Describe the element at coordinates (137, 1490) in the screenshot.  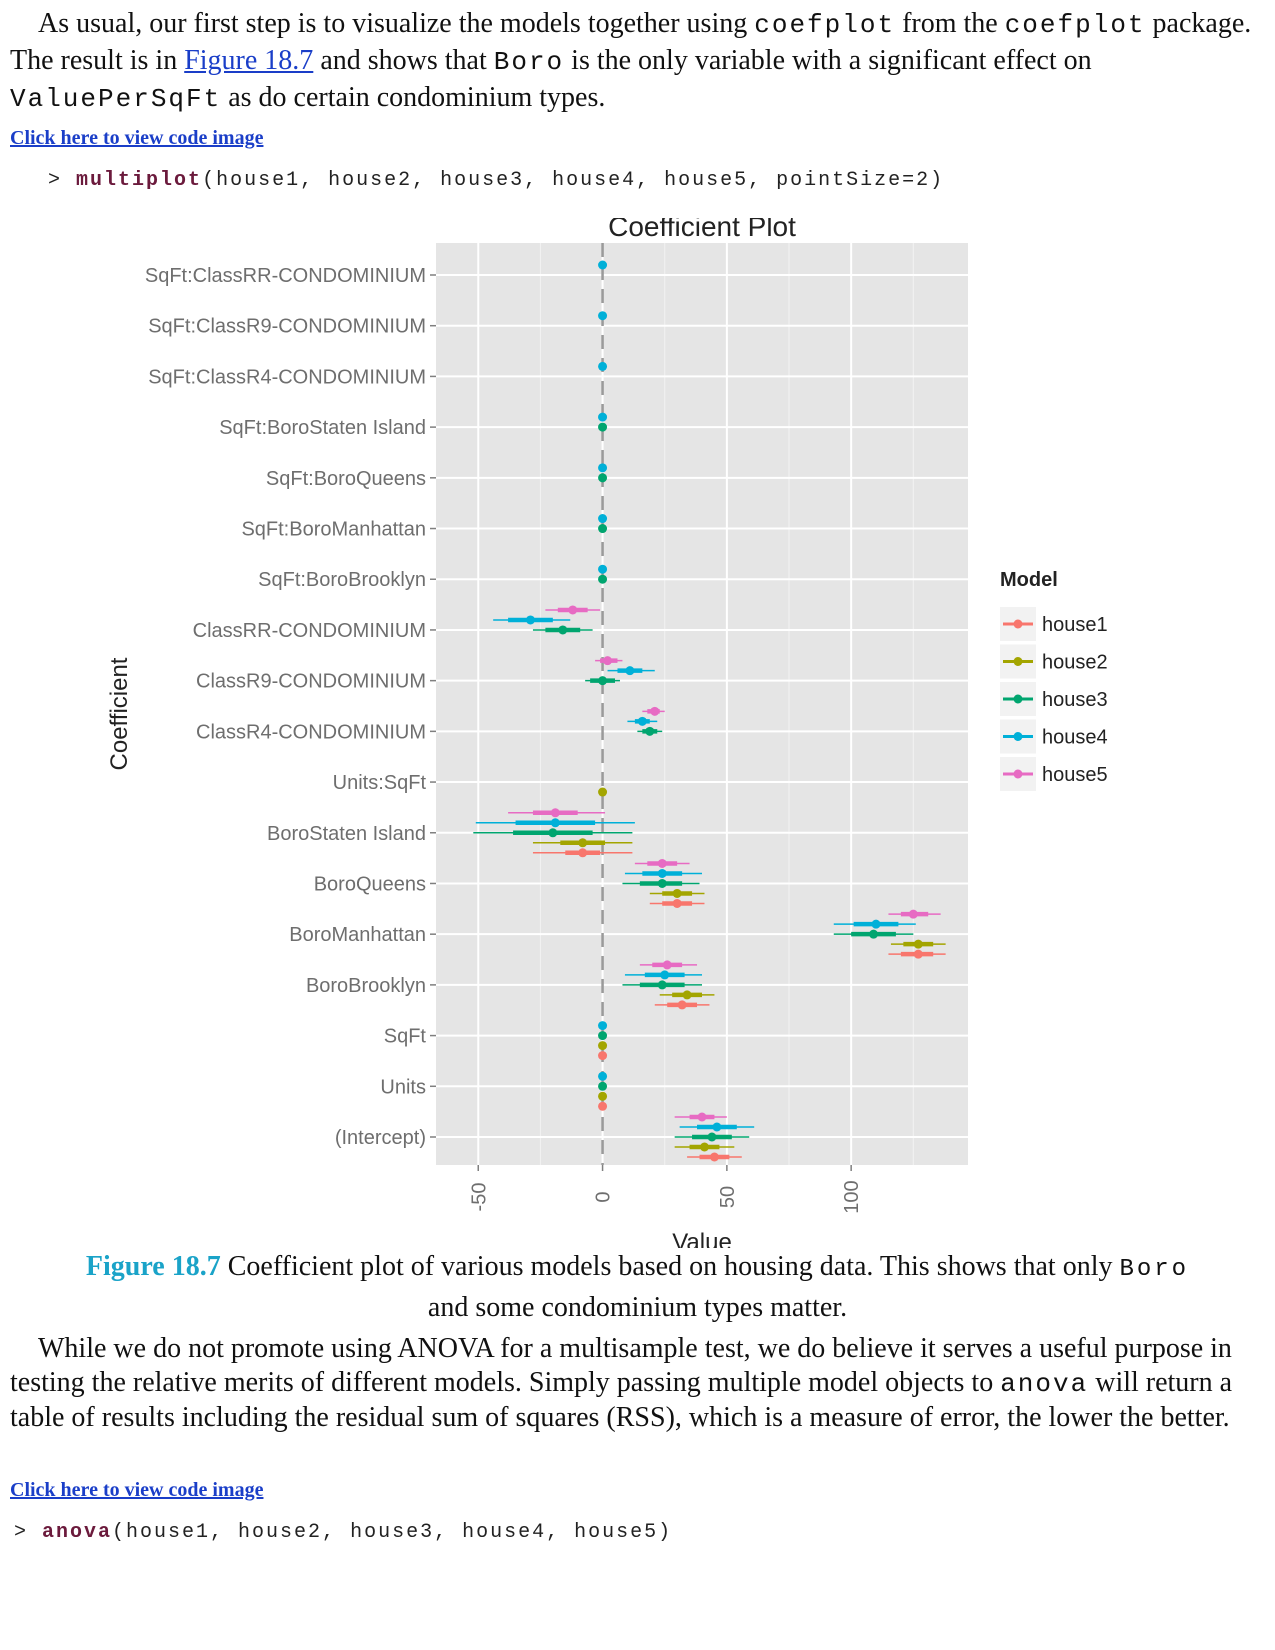
I see `view-code-image-link-2: Click here to view code image` at that location.